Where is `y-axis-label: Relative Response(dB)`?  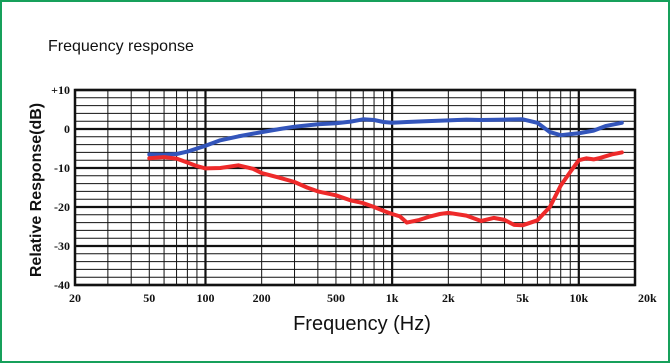 y-axis-label: Relative Response(dB) is located at coordinates (36, 190).